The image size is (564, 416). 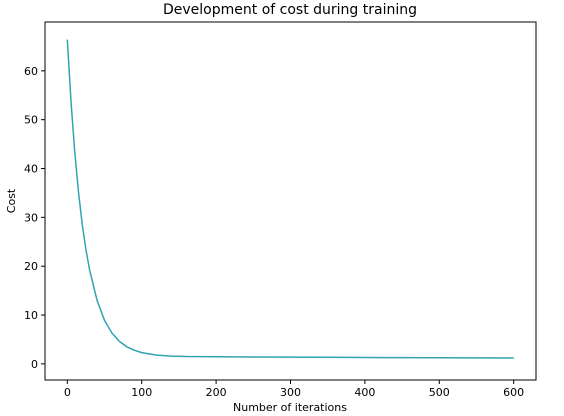 I want to click on y-tick-label: 40, so click(x=31, y=169).